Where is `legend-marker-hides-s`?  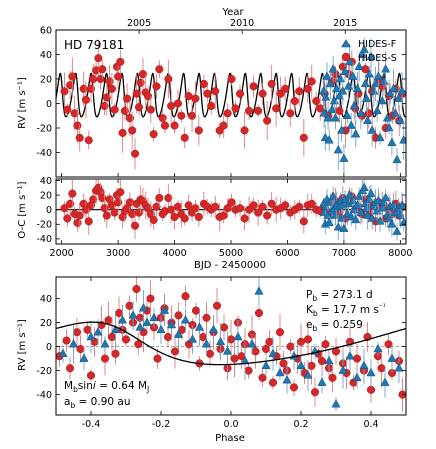
legend-marker-hides-s is located at coordinates (346, 57).